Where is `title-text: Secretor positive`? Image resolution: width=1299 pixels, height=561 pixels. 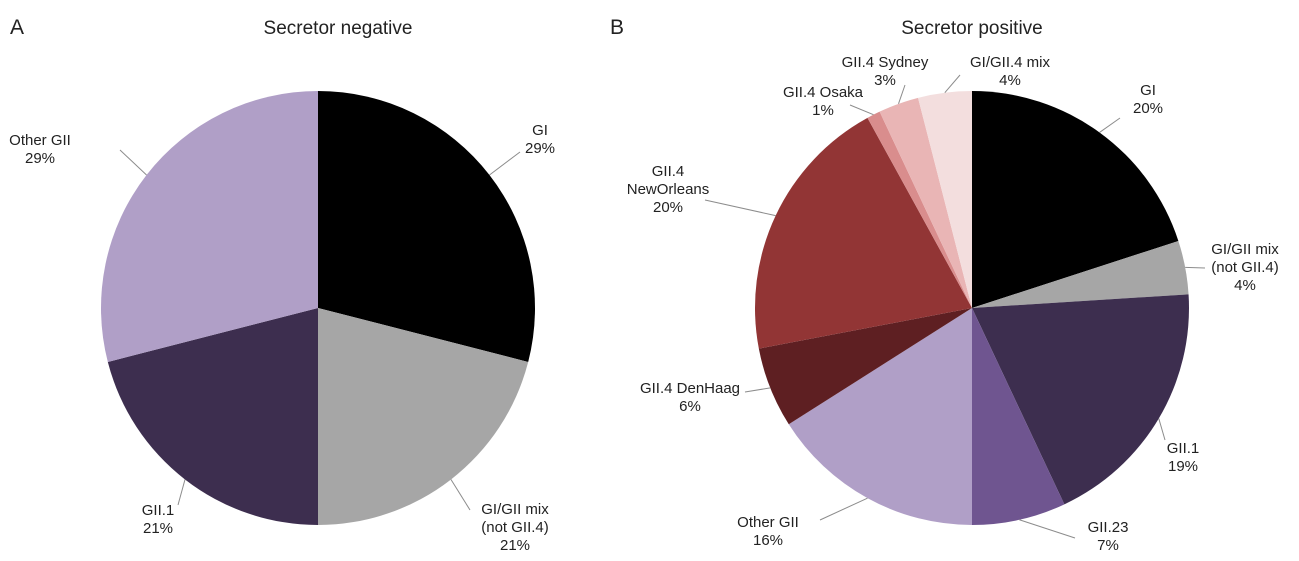 title-text: Secretor positive is located at coordinates (972, 28).